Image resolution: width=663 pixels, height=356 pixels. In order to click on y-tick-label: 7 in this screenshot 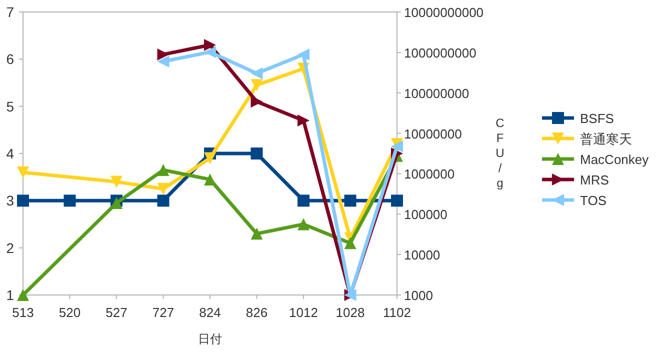, I will do `click(10, 12)`.